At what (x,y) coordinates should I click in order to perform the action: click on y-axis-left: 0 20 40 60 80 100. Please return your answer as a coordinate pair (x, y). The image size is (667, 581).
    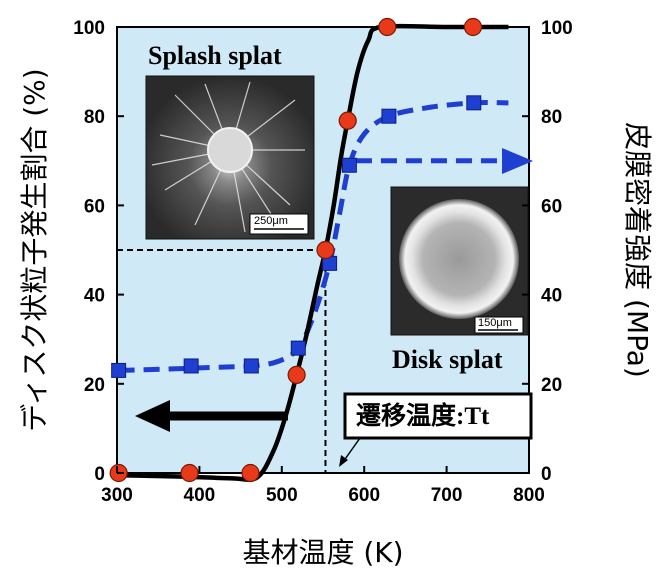
    Looking at the image, I should click on (98, 251).